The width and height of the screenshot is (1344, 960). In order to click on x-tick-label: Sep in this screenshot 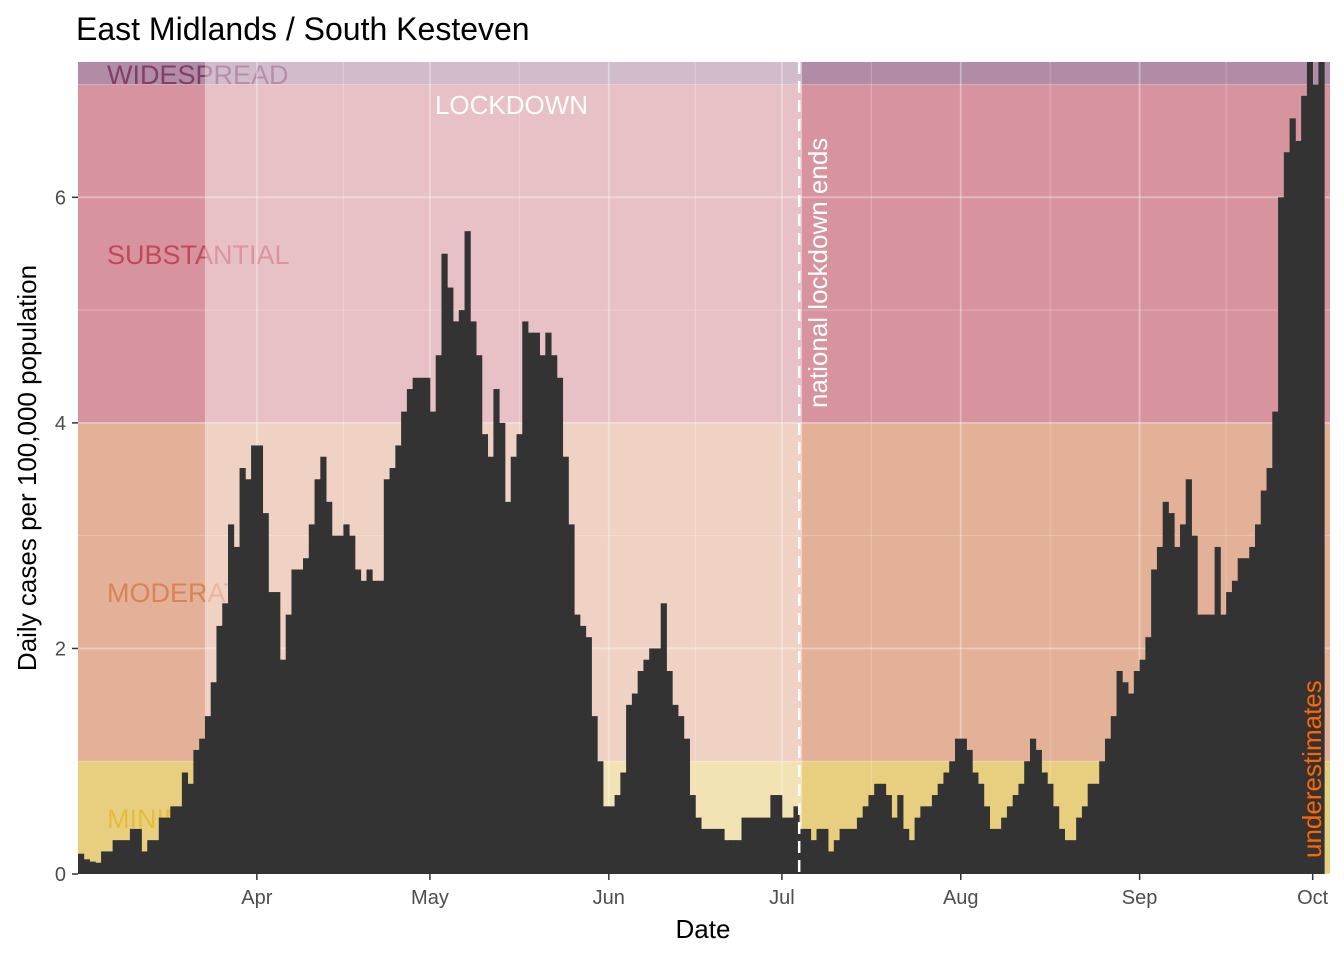, I will do `click(1140, 898)`.